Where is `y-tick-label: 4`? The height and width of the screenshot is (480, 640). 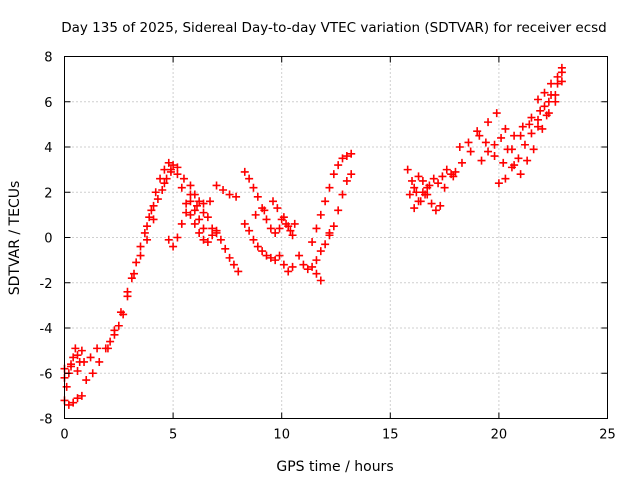 y-tick-label: 4 is located at coordinates (48, 148).